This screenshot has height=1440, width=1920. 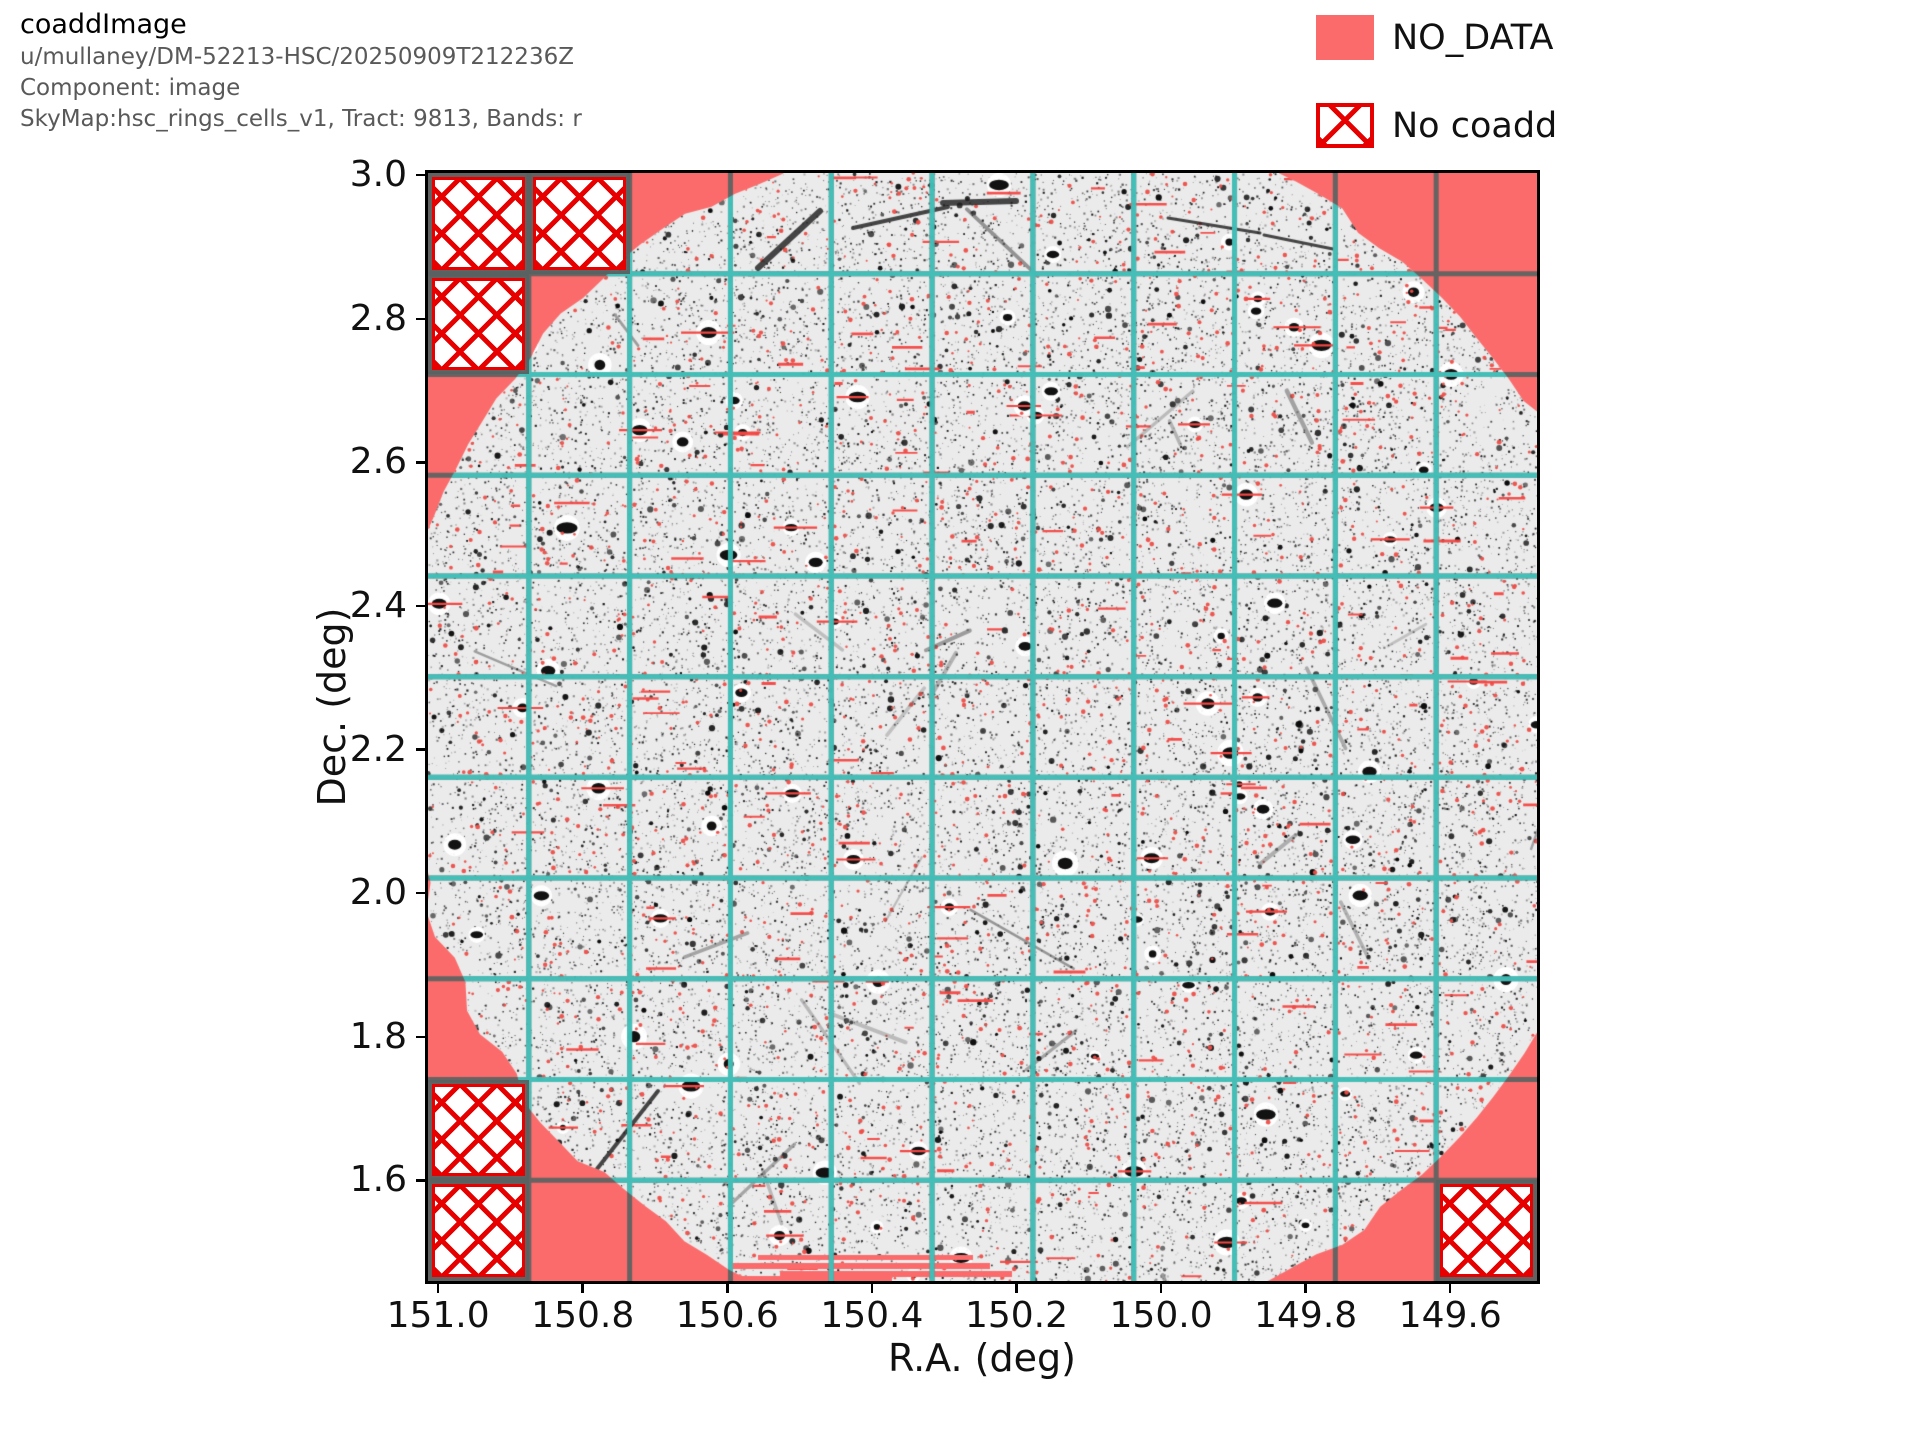 I want to click on legend-item-no-data: NO_DATA, so click(x=1434, y=37).